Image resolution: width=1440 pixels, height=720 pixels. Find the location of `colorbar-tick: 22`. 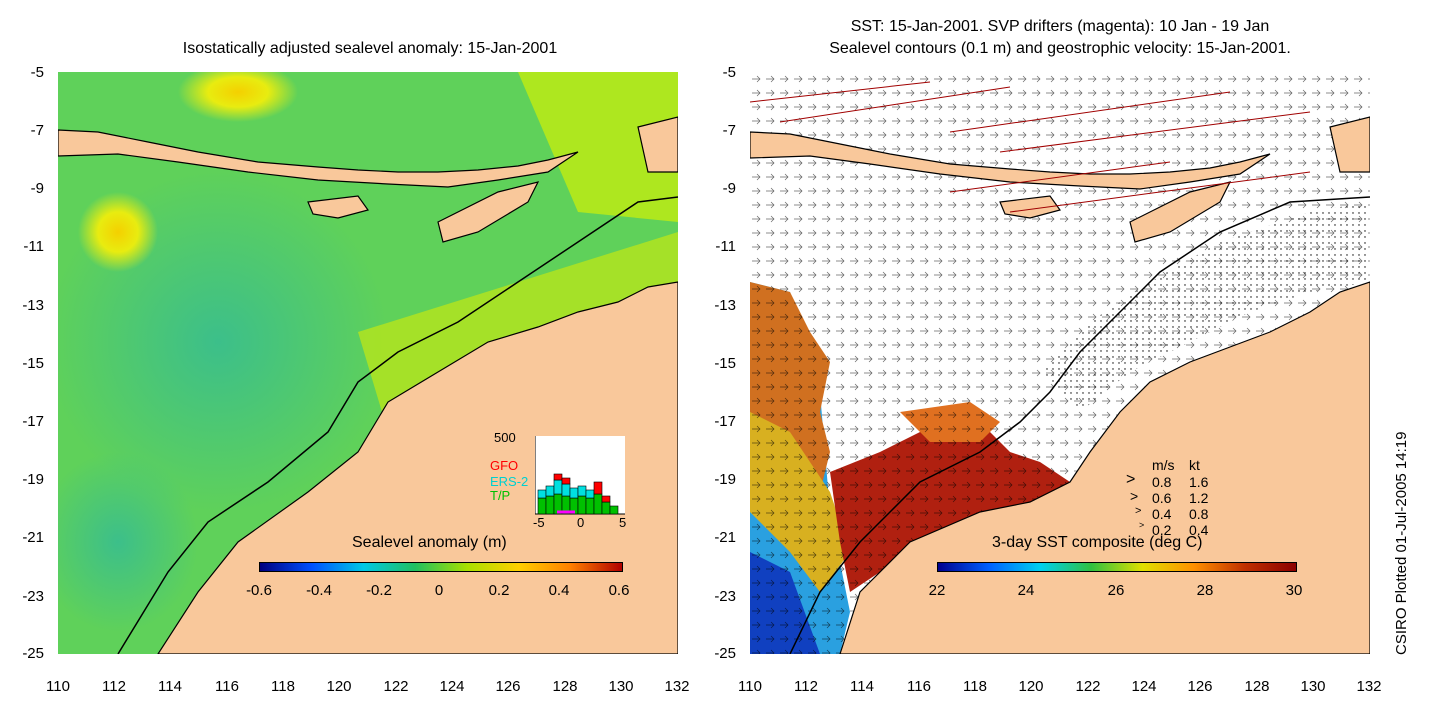

colorbar-tick: 22 is located at coordinates (937, 590).